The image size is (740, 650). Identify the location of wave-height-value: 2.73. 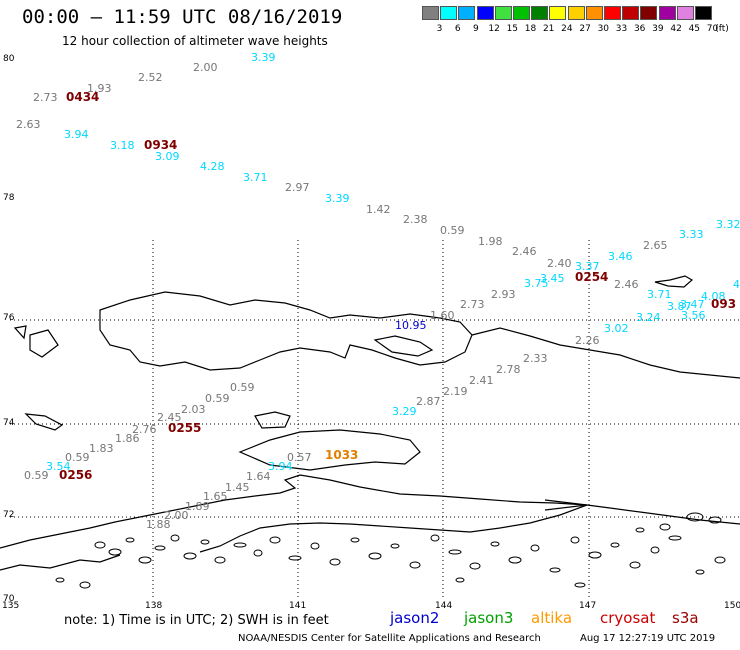
(472, 304).